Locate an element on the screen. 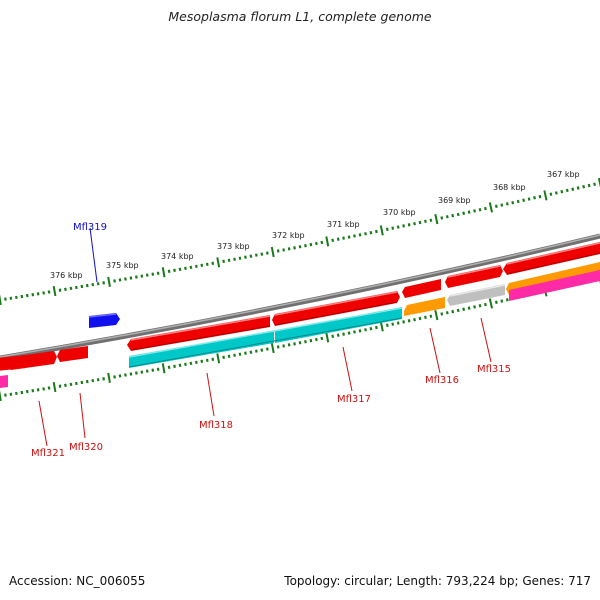 The width and height of the screenshot is (600, 600). gene-label-mfl321: Mfl321 is located at coordinates (48, 453).